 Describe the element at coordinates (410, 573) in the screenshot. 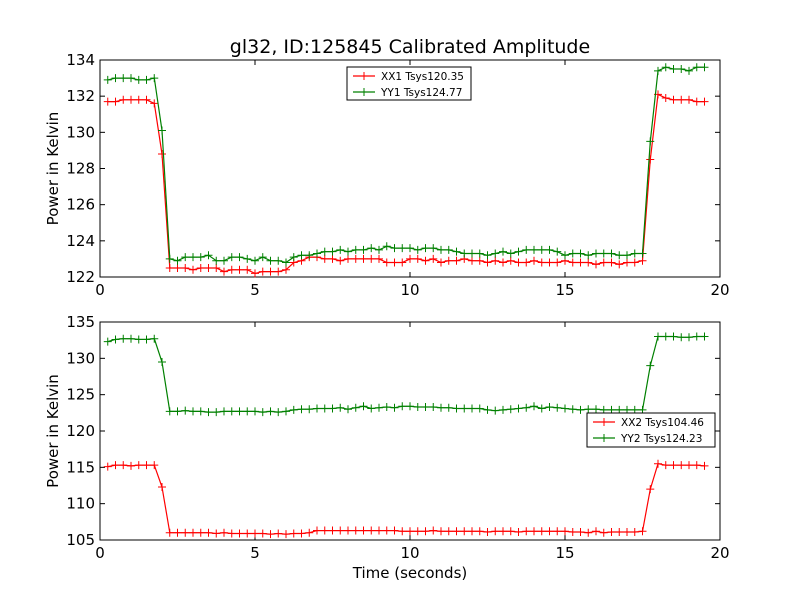

I see `x-axis-label: Time (seconds)` at that location.